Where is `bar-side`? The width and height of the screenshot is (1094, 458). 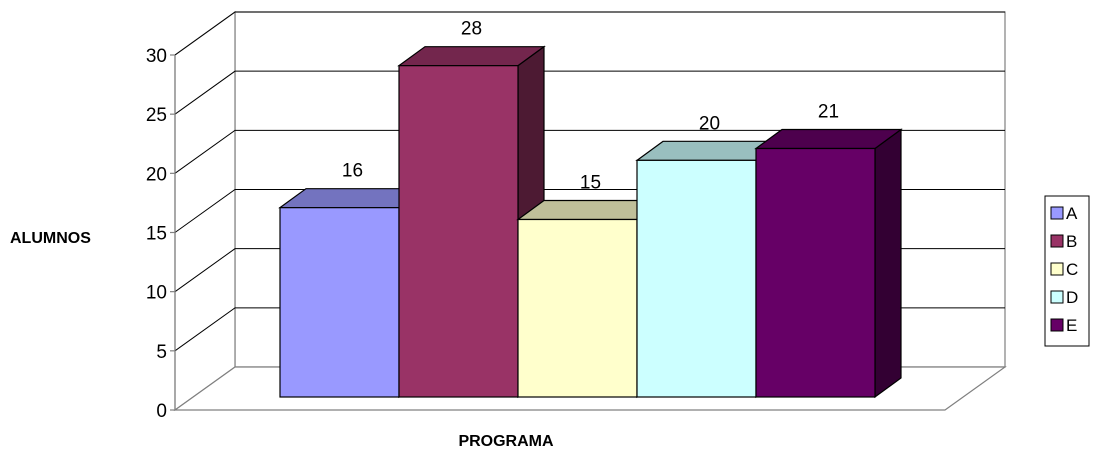 bar-side is located at coordinates (888, 263).